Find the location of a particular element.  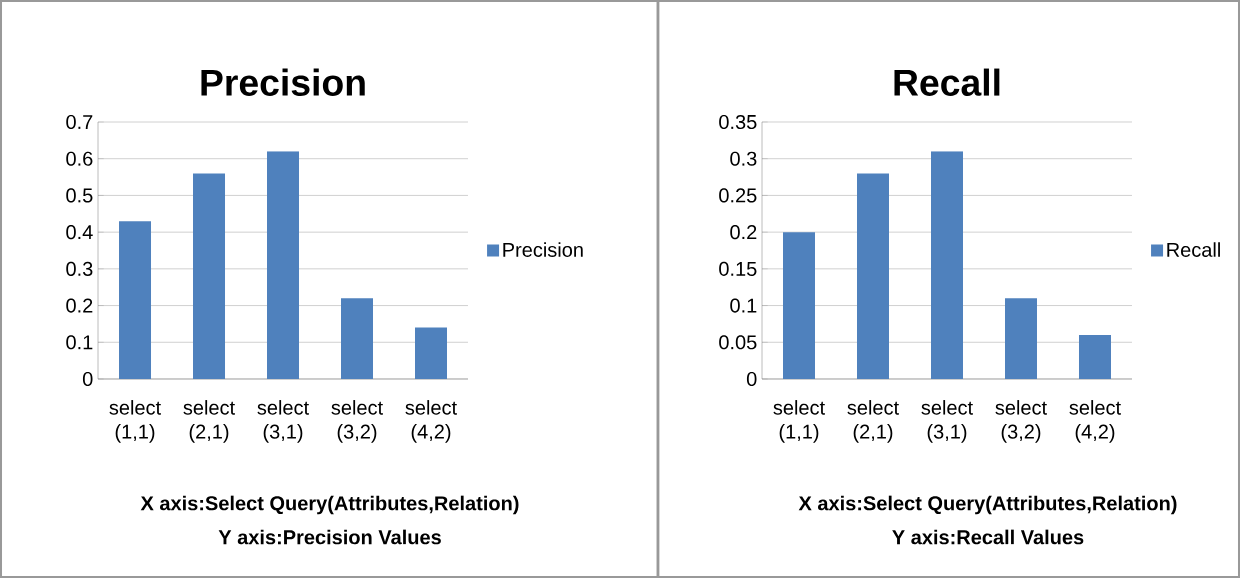

y-tick-label: 0.5 is located at coordinates (79, 195).